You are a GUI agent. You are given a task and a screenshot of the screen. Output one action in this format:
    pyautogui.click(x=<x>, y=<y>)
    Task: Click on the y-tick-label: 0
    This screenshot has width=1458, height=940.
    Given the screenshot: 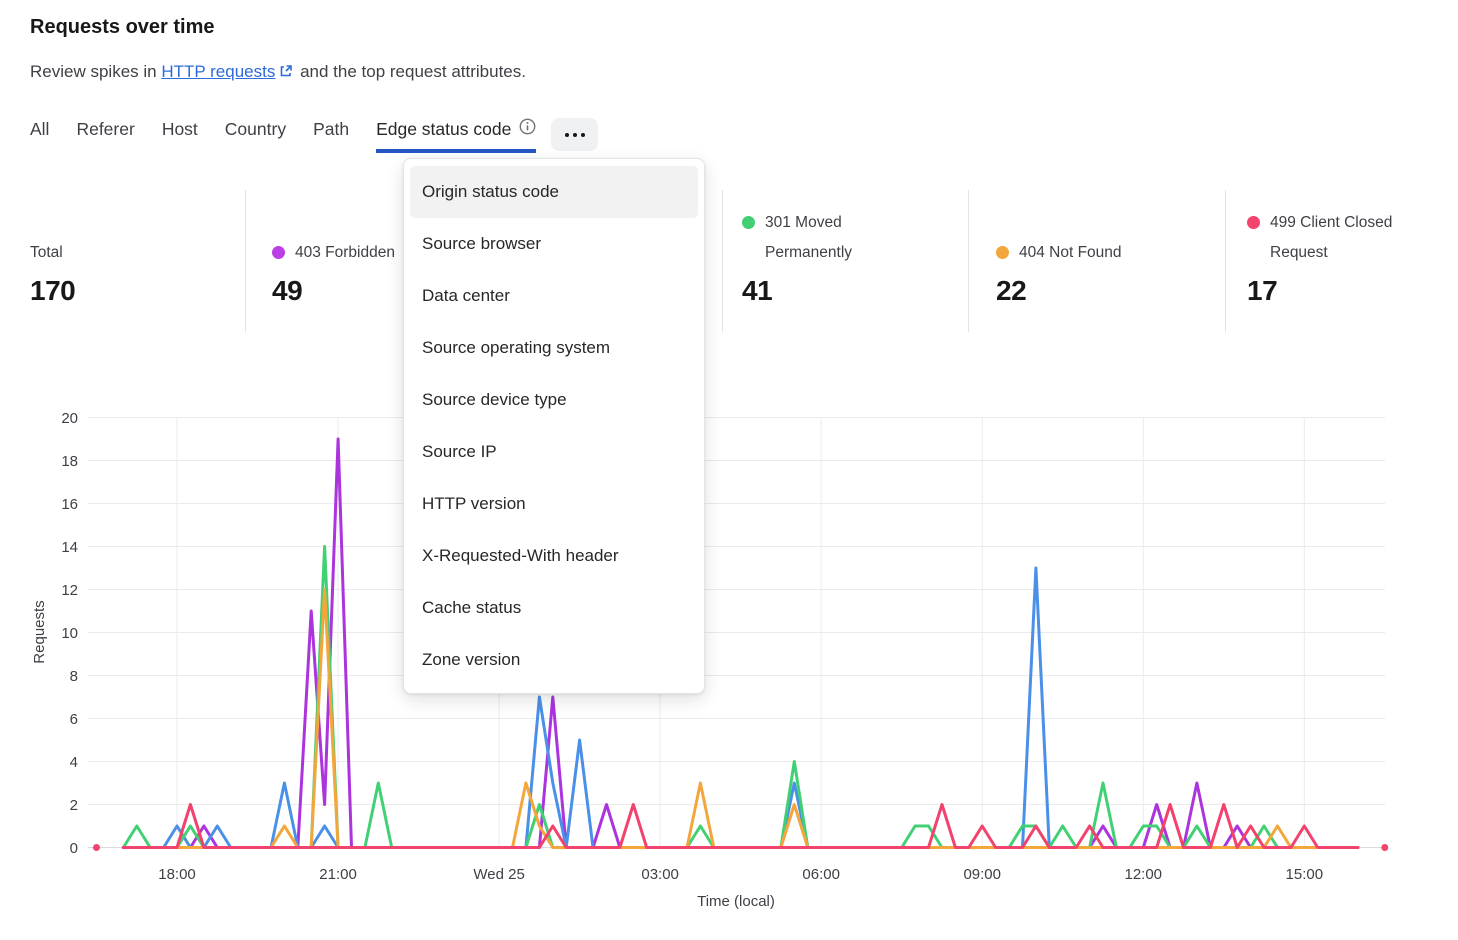 What is the action you would take?
    pyautogui.click(x=74, y=848)
    